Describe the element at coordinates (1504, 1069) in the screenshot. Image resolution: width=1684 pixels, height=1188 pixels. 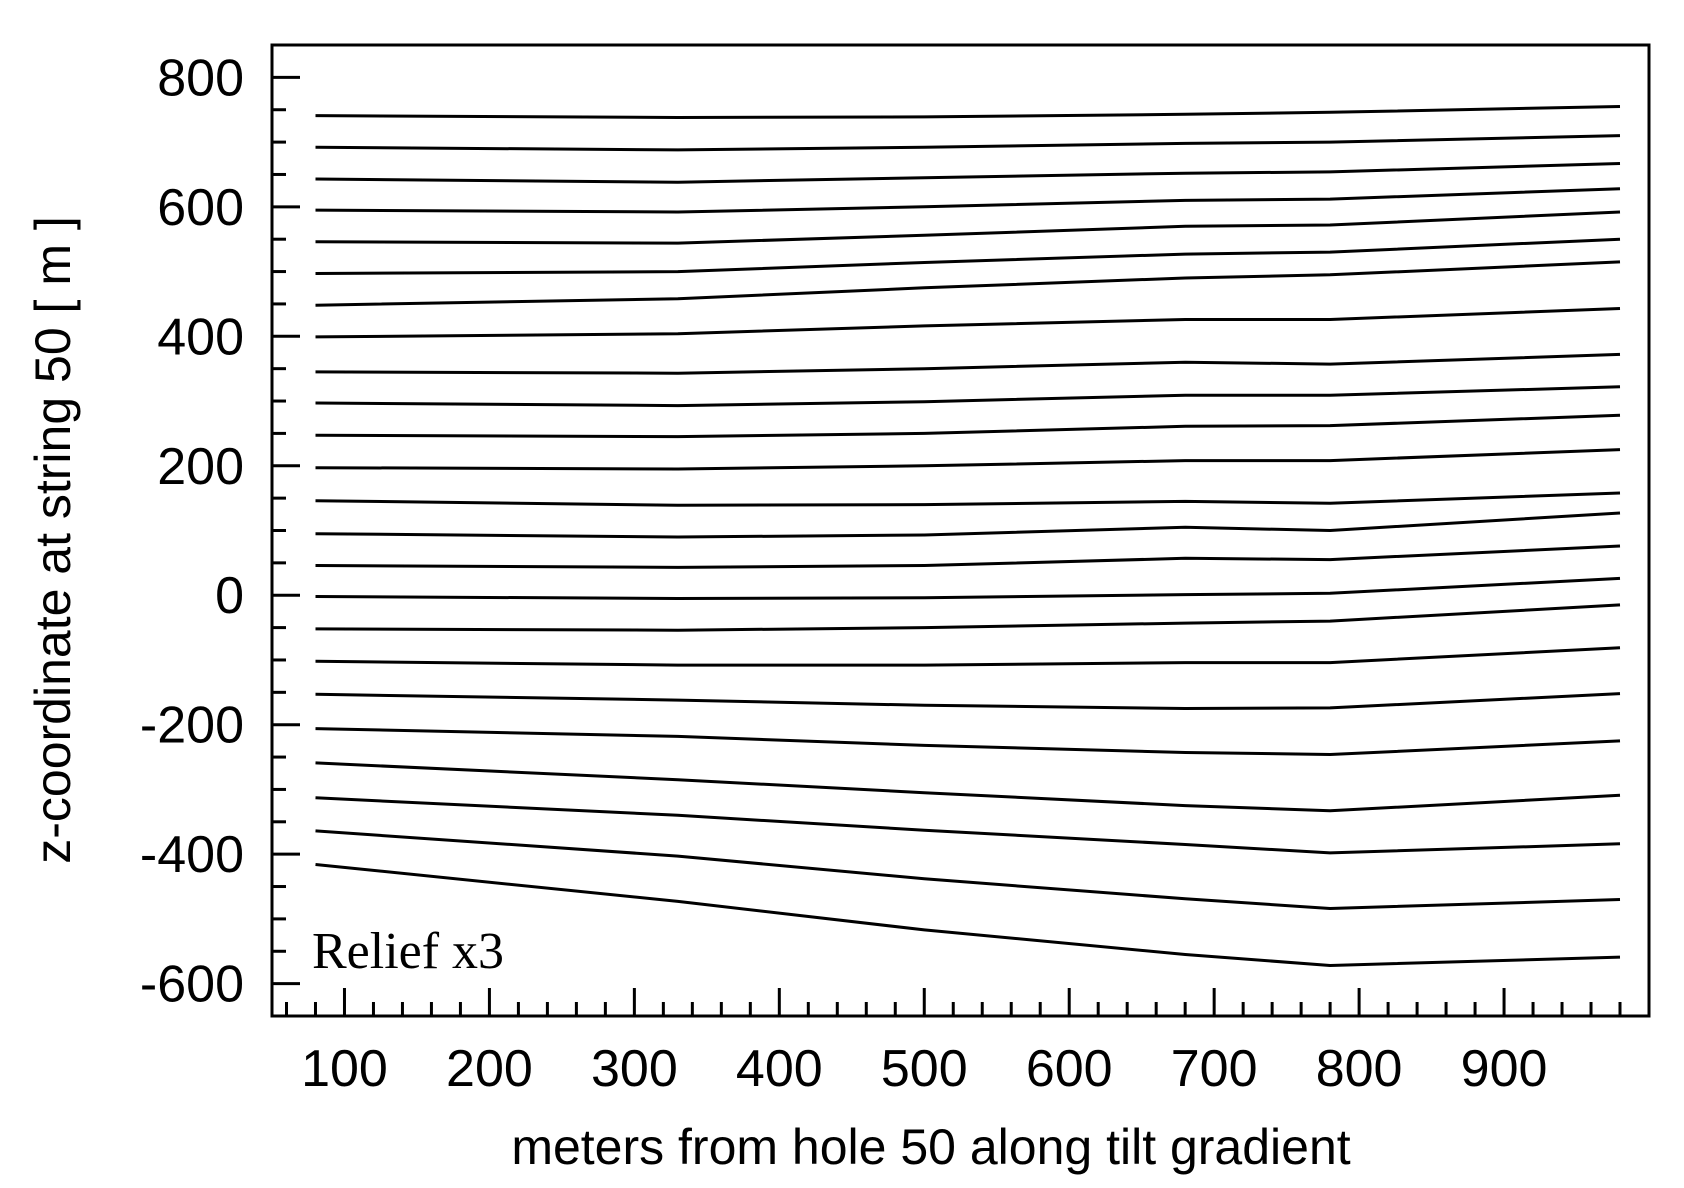
I see `x-tick-label: 900` at that location.